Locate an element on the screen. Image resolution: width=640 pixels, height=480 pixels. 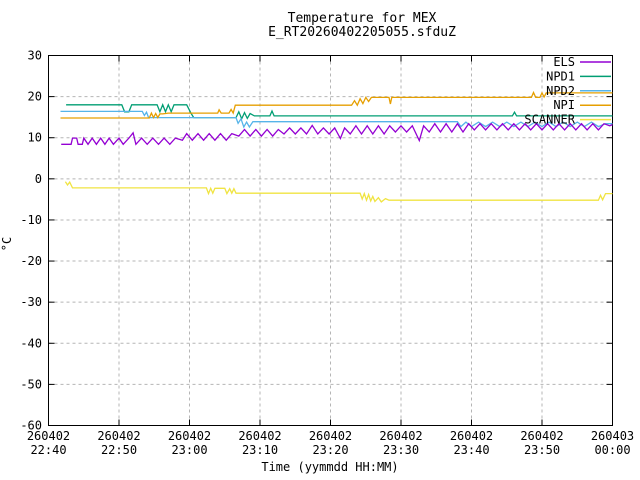
x-tick-time: 23:10 is located at coordinates (260, 450).